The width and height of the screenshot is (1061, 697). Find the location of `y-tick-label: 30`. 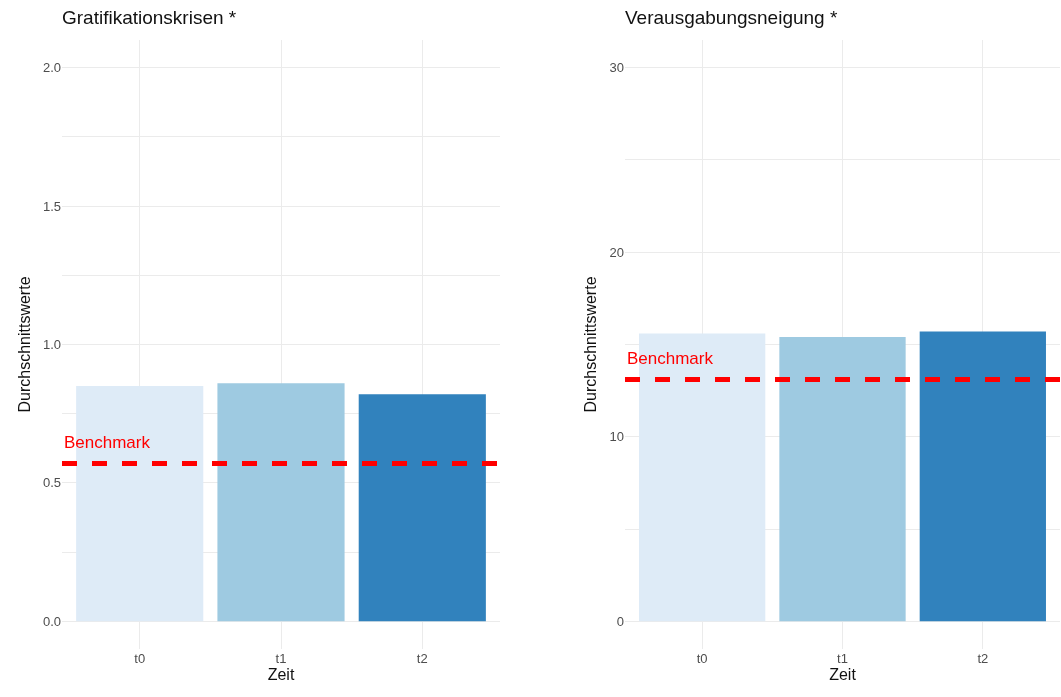

y-tick-label: 30 is located at coordinates (616, 68).